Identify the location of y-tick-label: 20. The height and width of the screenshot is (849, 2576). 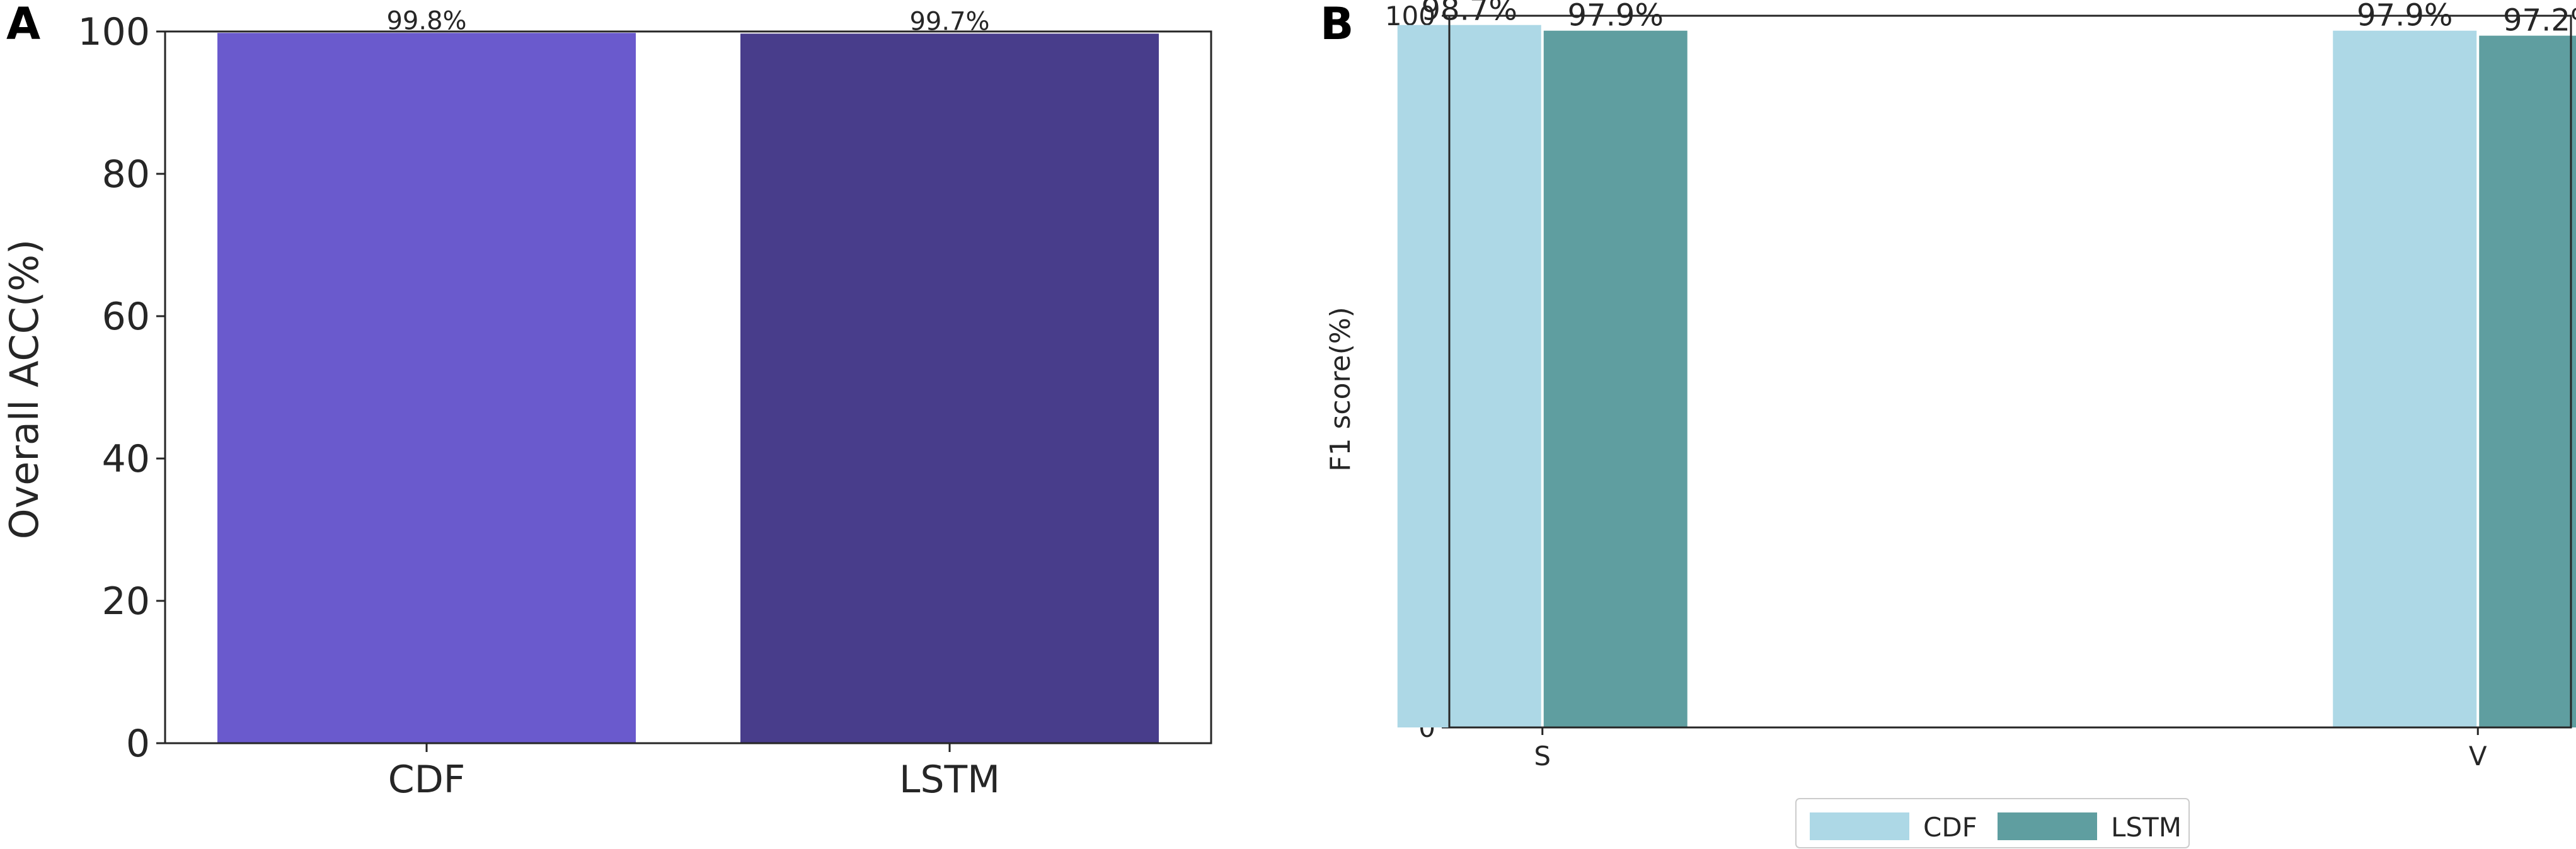
(126, 601).